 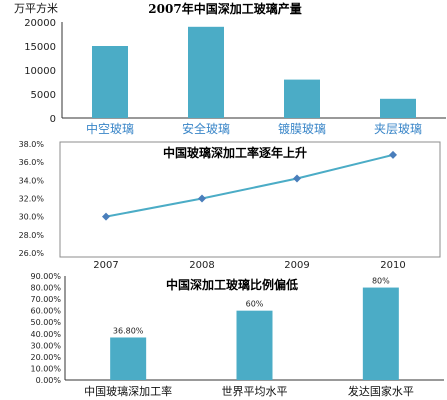 What do you see at coordinates (40, 23) in the screenshot?
I see `chart1-y-tick: 20000` at bounding box center [40, 23].